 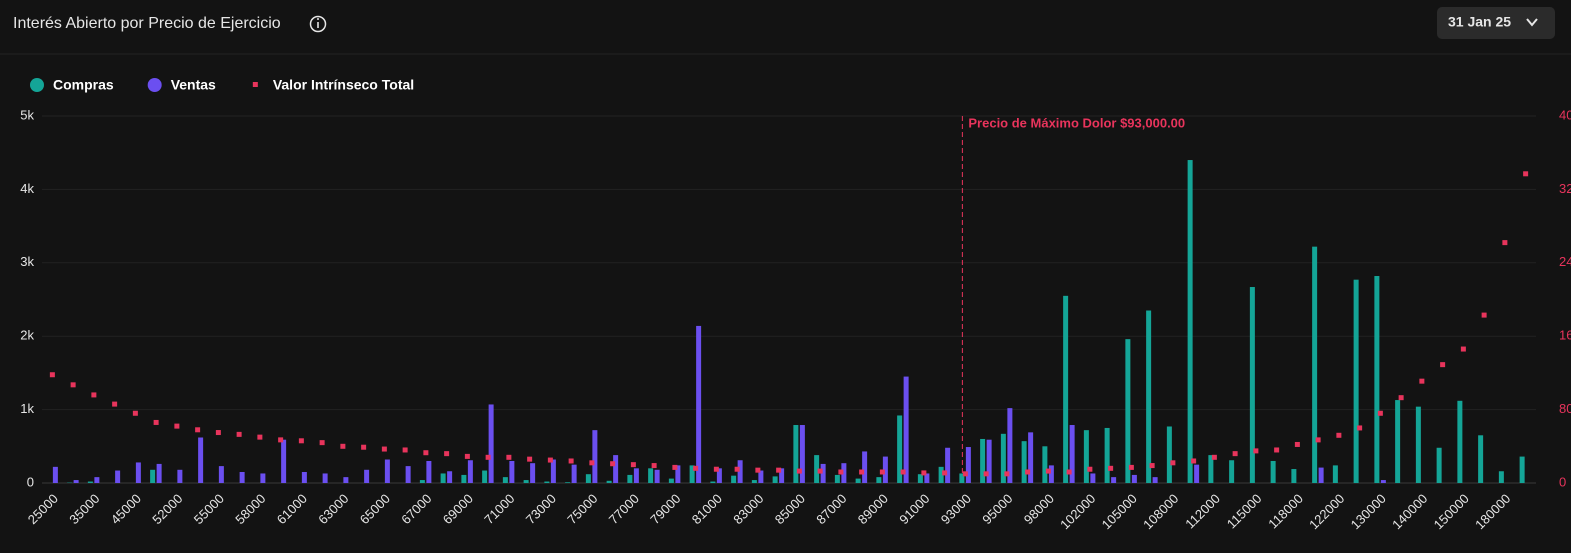 I want to click on y-tick-label: 5k, so click(x=27, y=114).